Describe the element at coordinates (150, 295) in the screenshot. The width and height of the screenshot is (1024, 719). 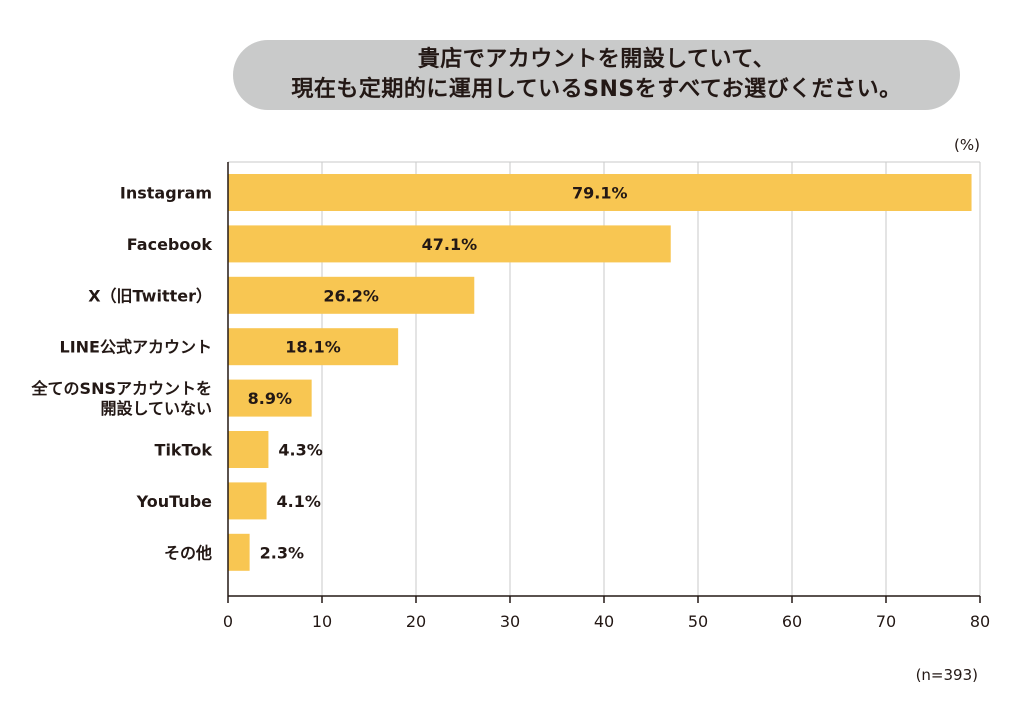
I see `category-label: X（旧Twitter）` at that location.